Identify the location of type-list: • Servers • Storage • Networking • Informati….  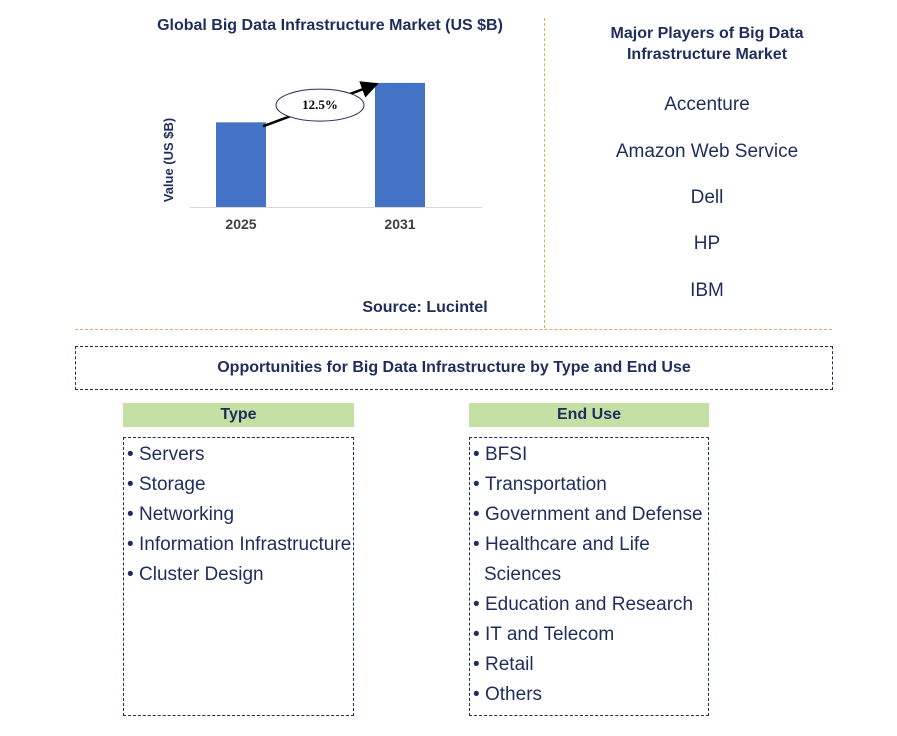
(238, 576).